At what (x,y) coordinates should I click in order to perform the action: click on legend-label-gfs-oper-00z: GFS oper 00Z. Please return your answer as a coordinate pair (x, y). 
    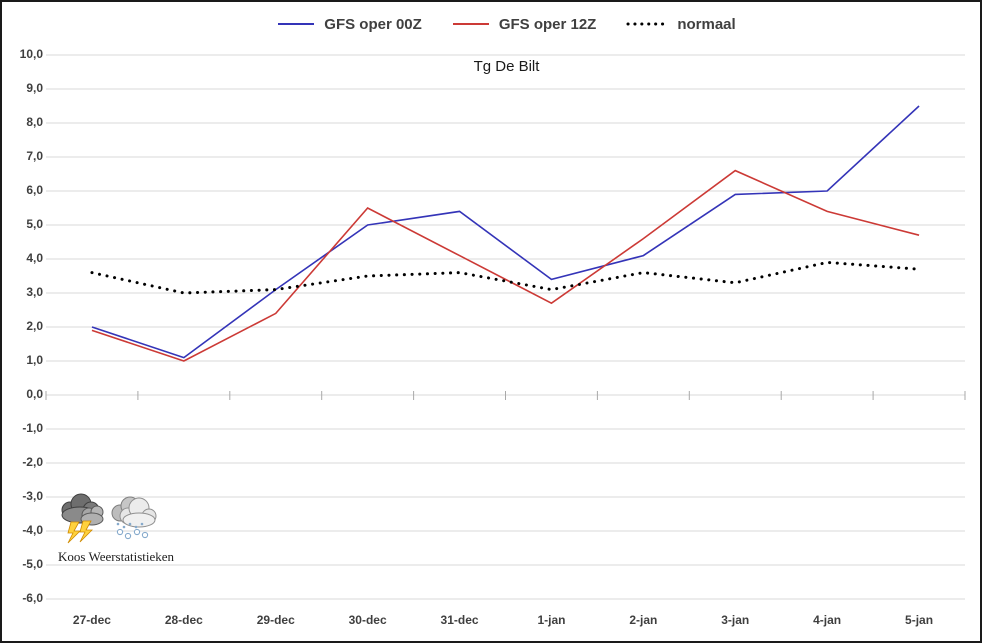
    Looking at the image, I should click on (373, 24).